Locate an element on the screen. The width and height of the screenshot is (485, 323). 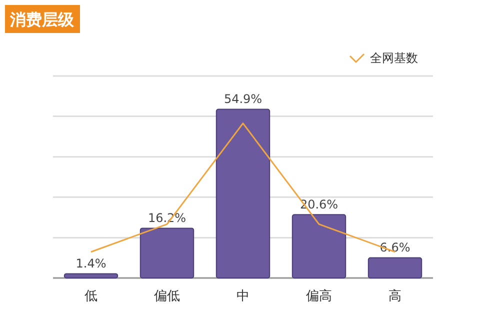
x-tick-label: 偏高 is located at coordinates (319, 296).